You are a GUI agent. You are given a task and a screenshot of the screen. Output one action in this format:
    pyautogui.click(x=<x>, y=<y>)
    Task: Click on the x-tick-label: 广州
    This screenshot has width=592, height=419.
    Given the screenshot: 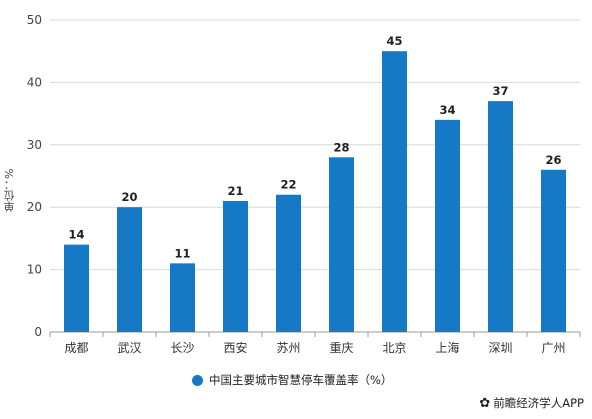 What is the action you would take?
    pyautogui.click(x=553, y=348)
    